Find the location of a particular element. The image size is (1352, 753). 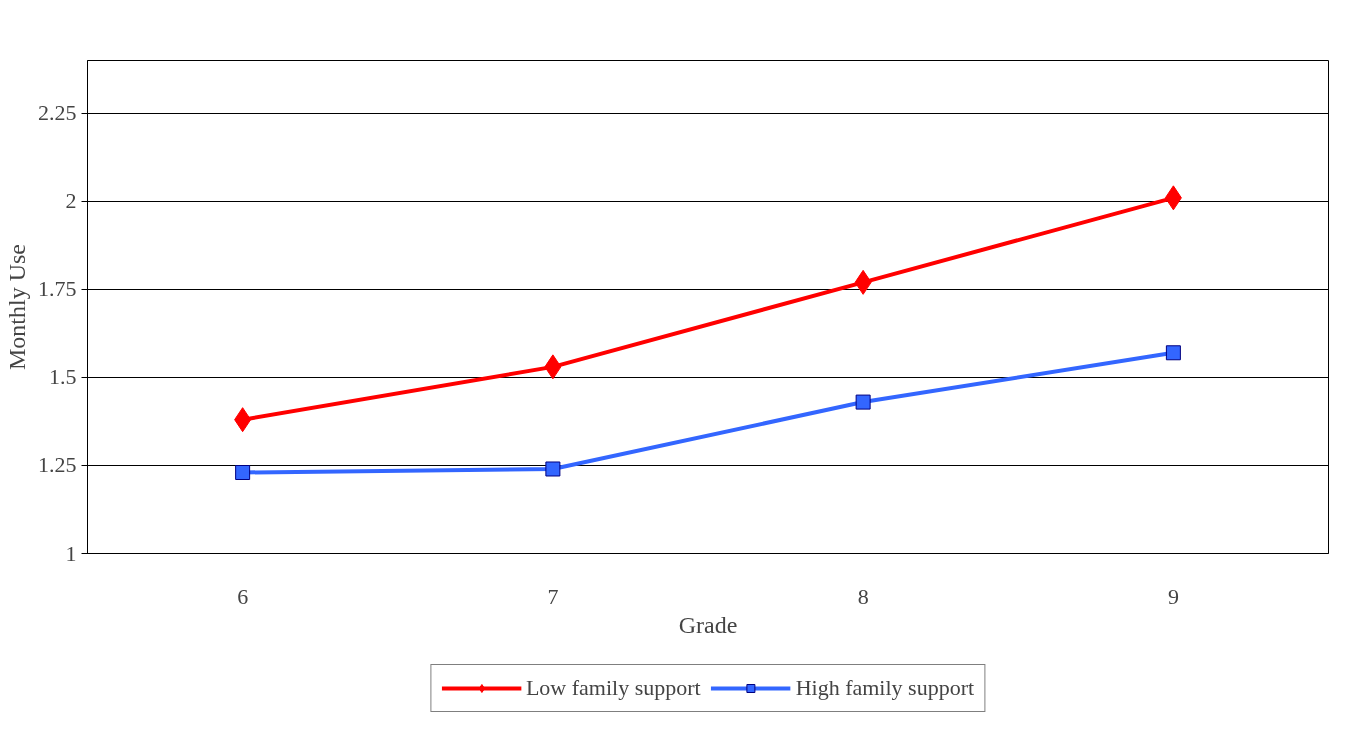

y-tick-label: 1.5 is located at coordinates (63, 377).